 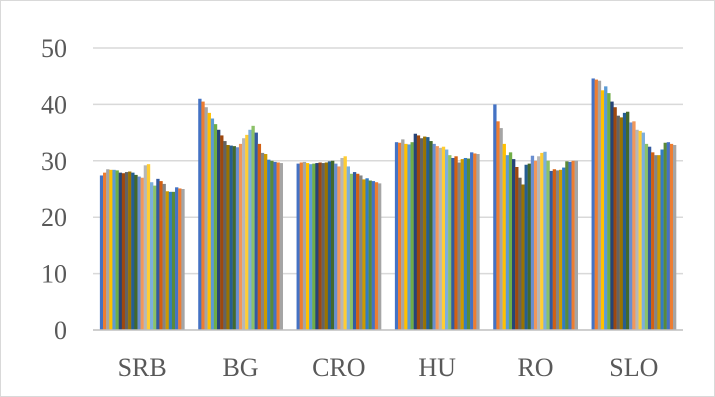 I want to click on x-tick-label-srb: SRB, so click(x=142, y=367).